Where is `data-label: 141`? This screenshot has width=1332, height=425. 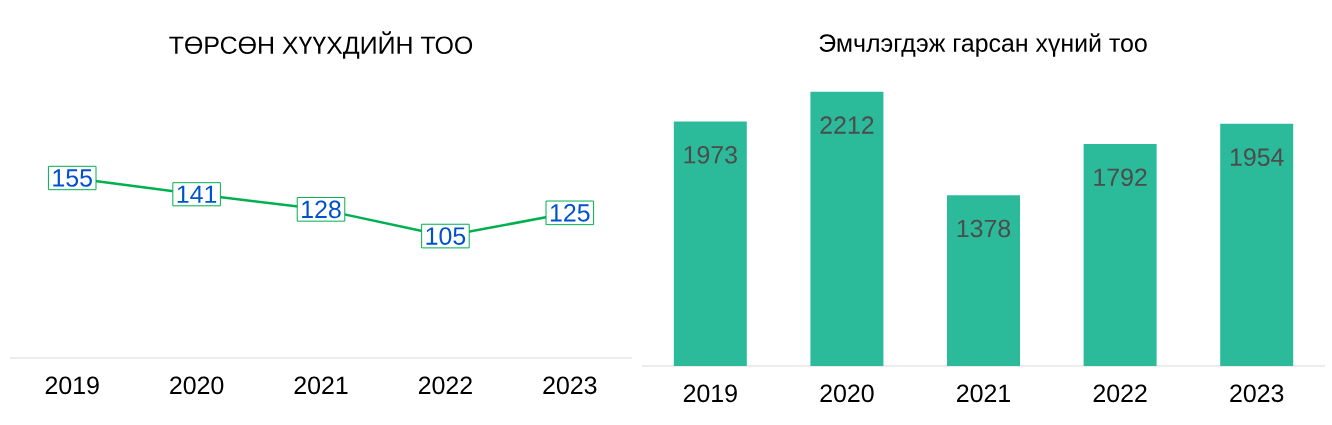
data-label: 141 is located at coordinates (197, 194).